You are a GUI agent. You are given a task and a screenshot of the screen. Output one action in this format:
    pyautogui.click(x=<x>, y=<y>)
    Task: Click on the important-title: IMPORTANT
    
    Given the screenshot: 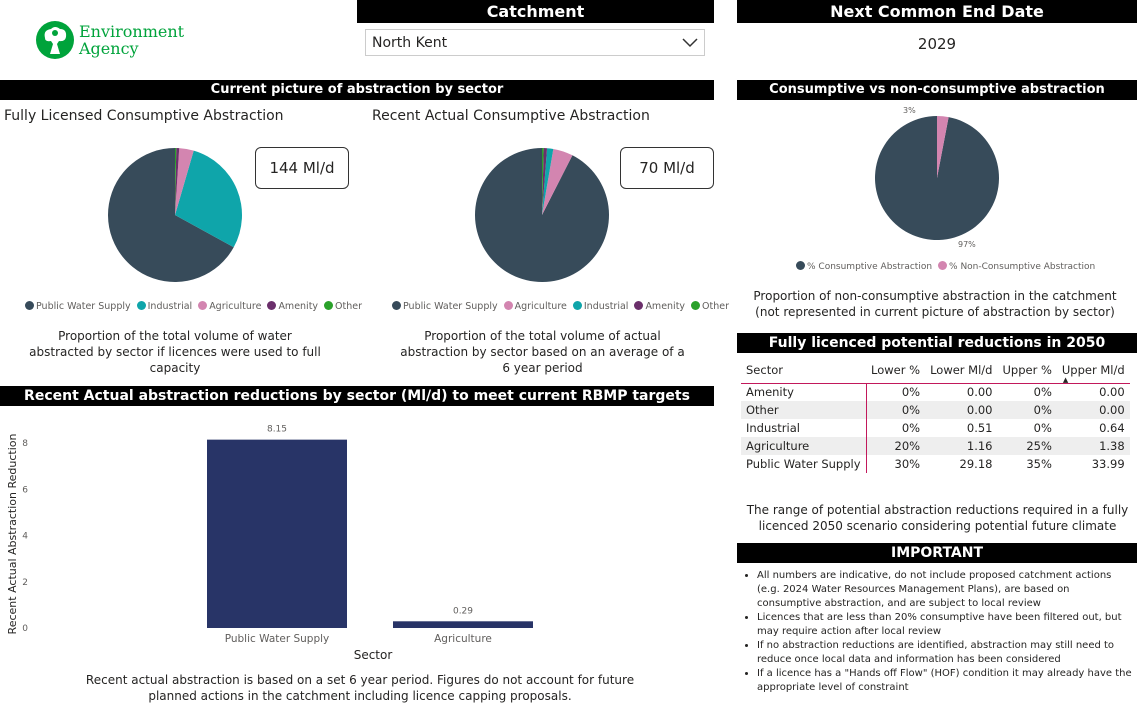 What is the action you would take?
    pyautogui.click(x=937, y=553)
    